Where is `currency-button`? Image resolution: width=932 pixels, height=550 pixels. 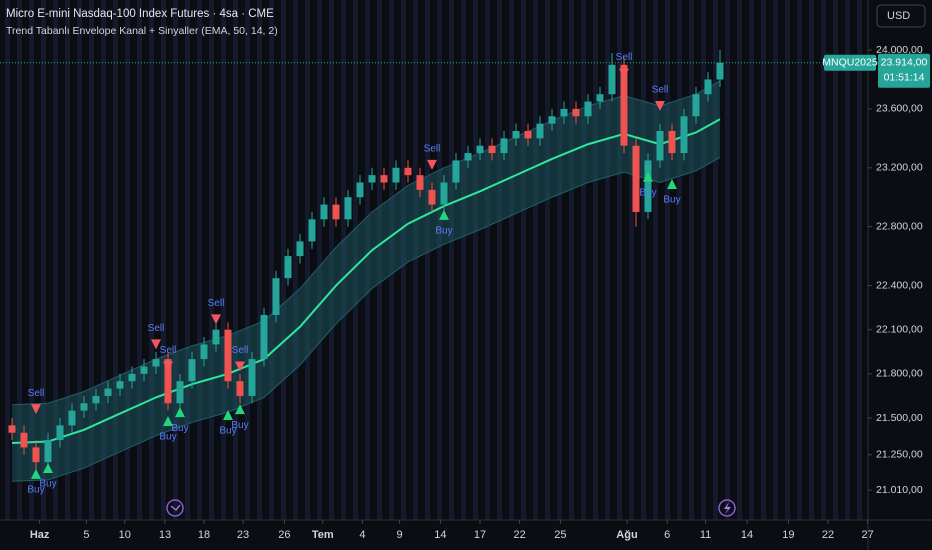 currency-button is located at coordinates (901, 16).